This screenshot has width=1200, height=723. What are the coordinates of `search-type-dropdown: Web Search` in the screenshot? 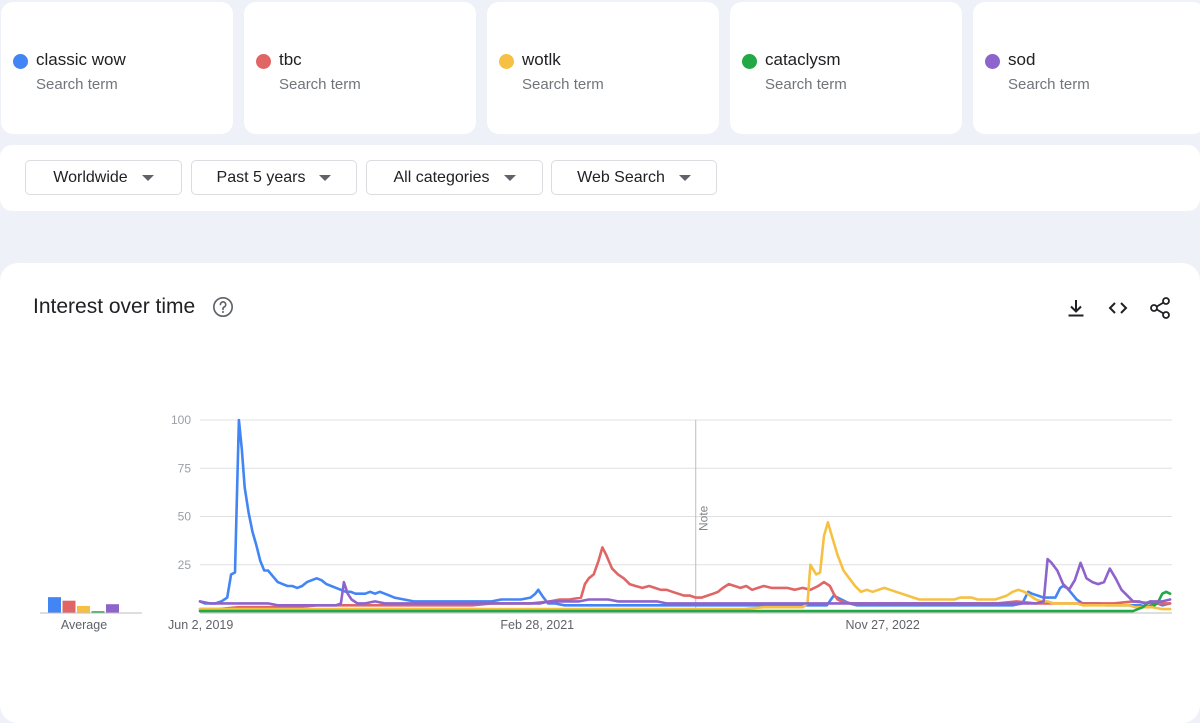 It's located at (634, 177).